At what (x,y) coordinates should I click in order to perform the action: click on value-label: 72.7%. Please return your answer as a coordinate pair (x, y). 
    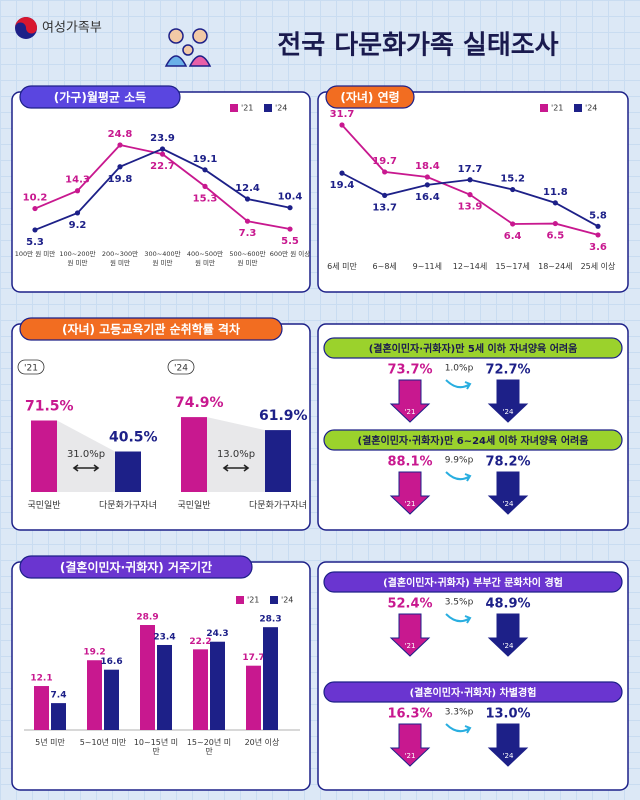
    Looking at the image, I should click on (507, 370).